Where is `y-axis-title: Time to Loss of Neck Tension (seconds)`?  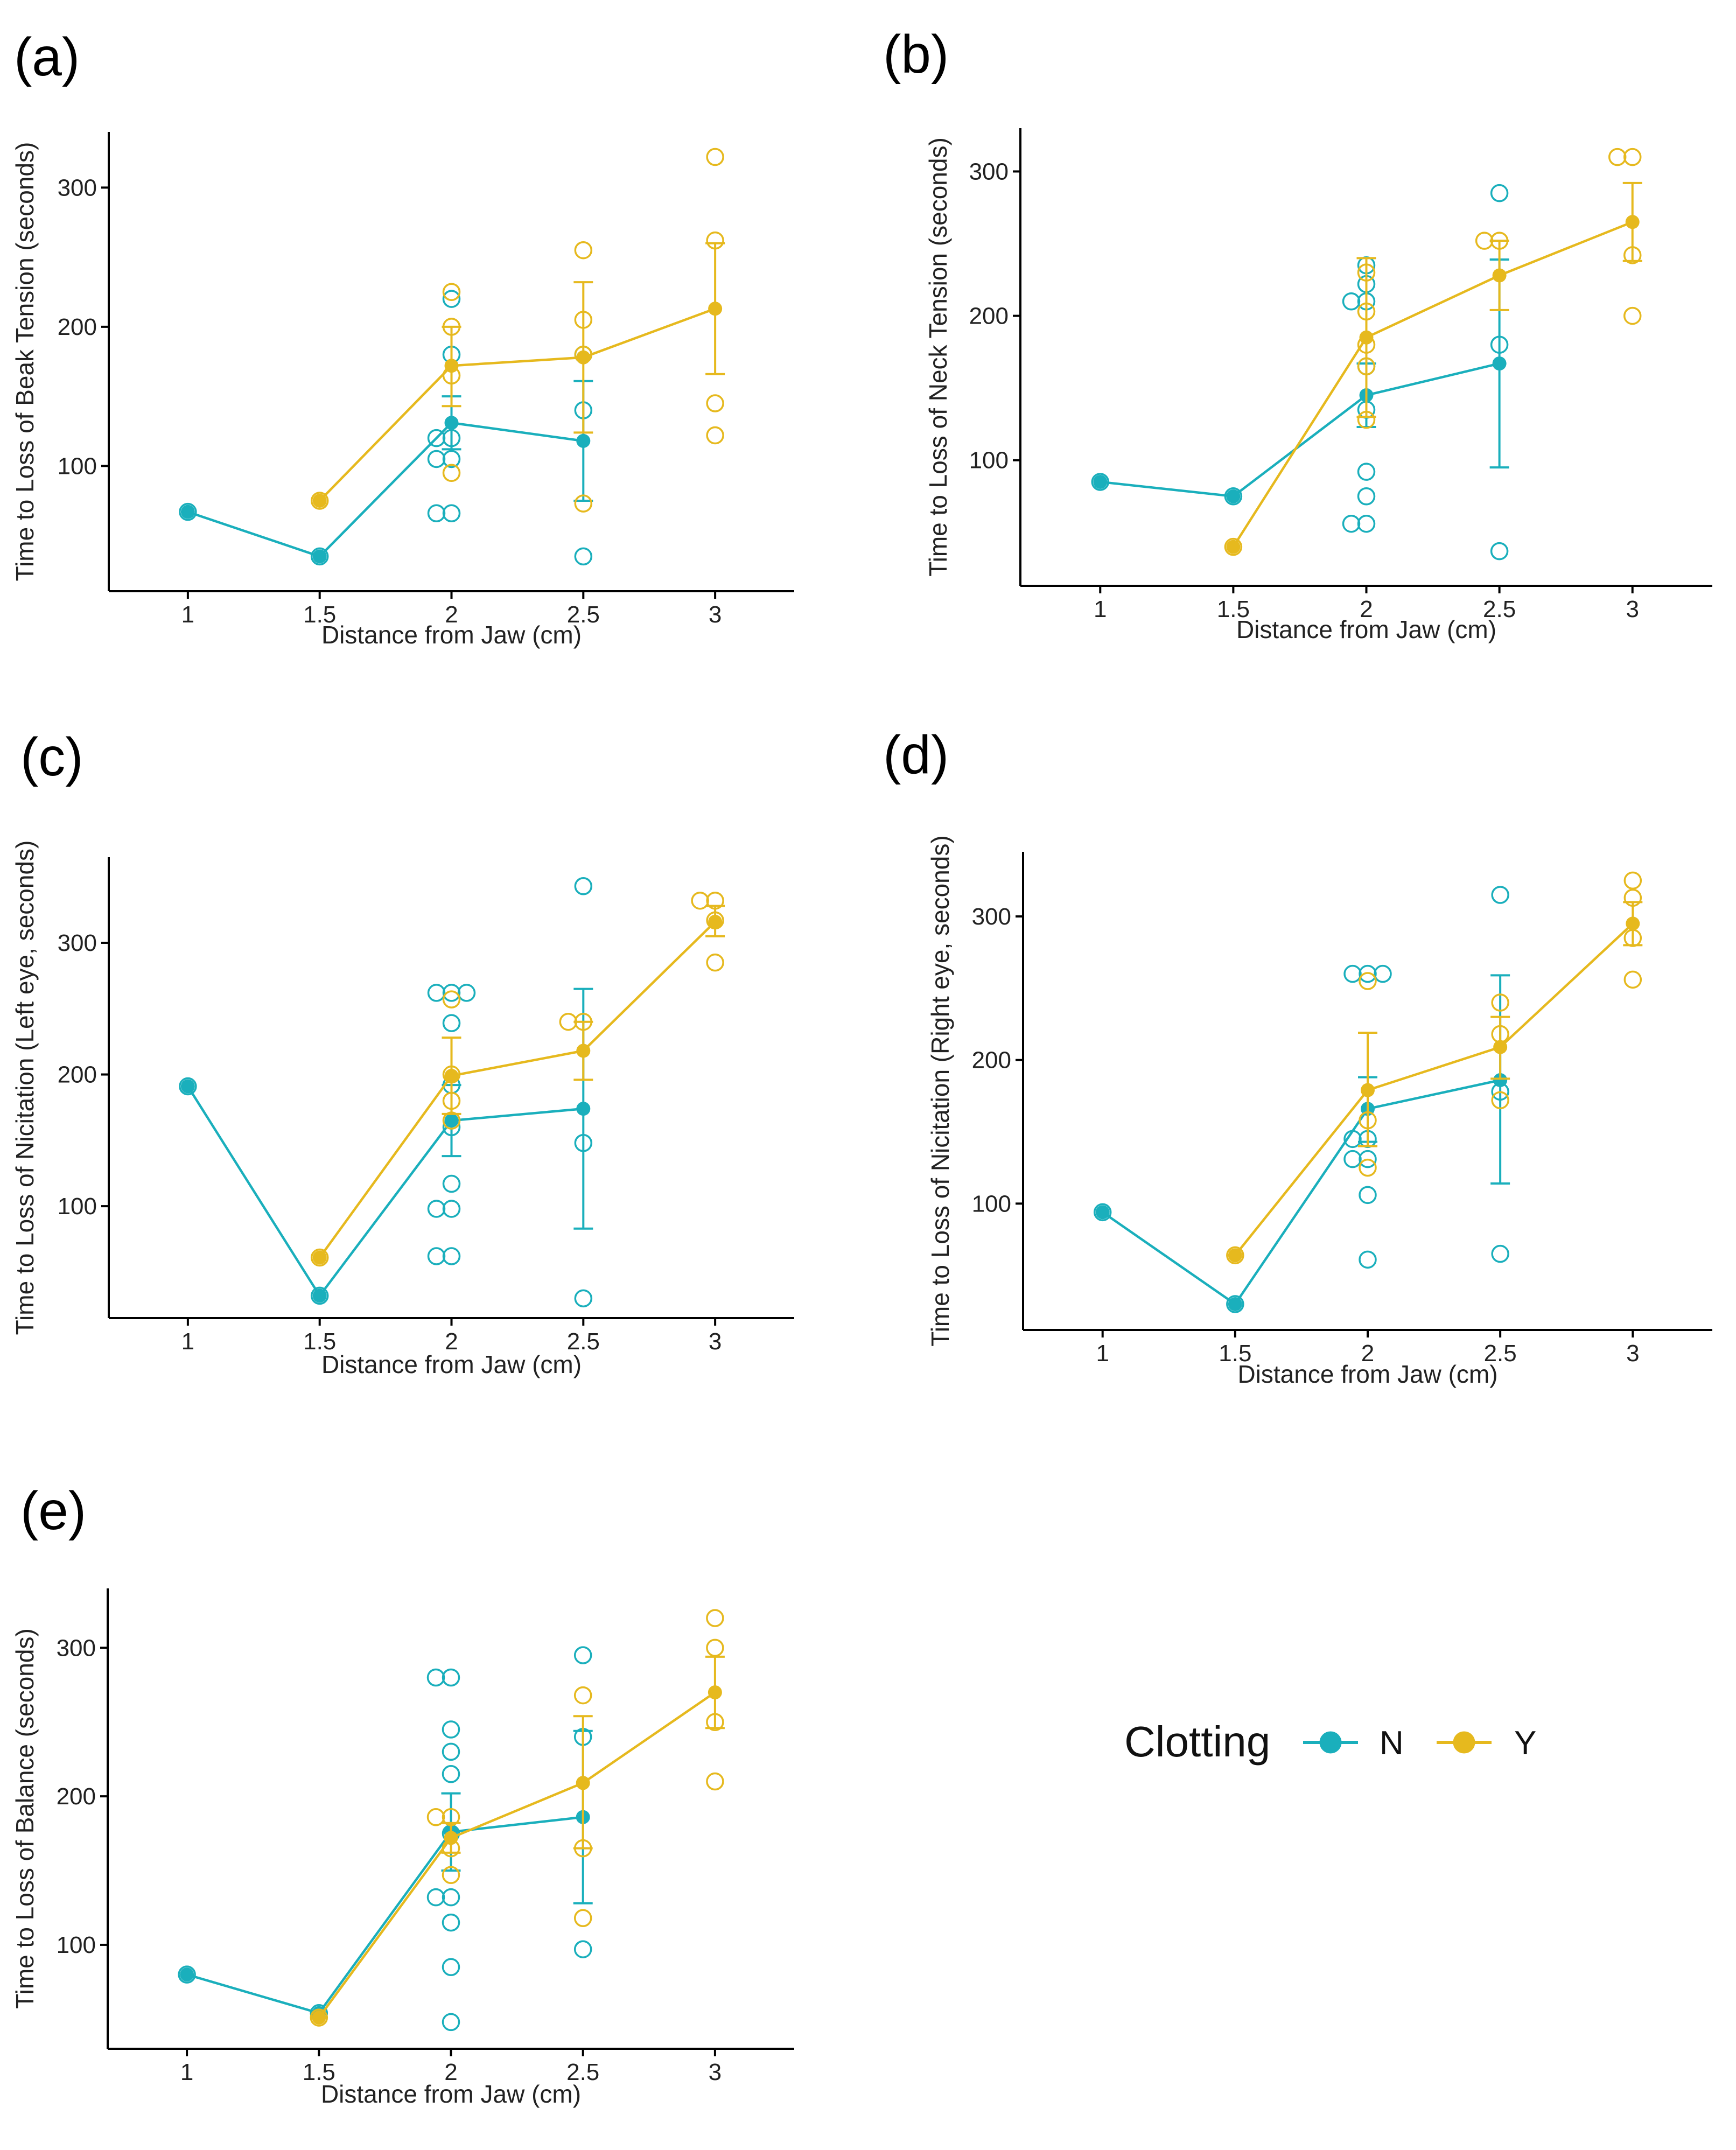 y-axis-title: Time to Loss of Neck Tension (seconds) is located at coordinates (938, 357).